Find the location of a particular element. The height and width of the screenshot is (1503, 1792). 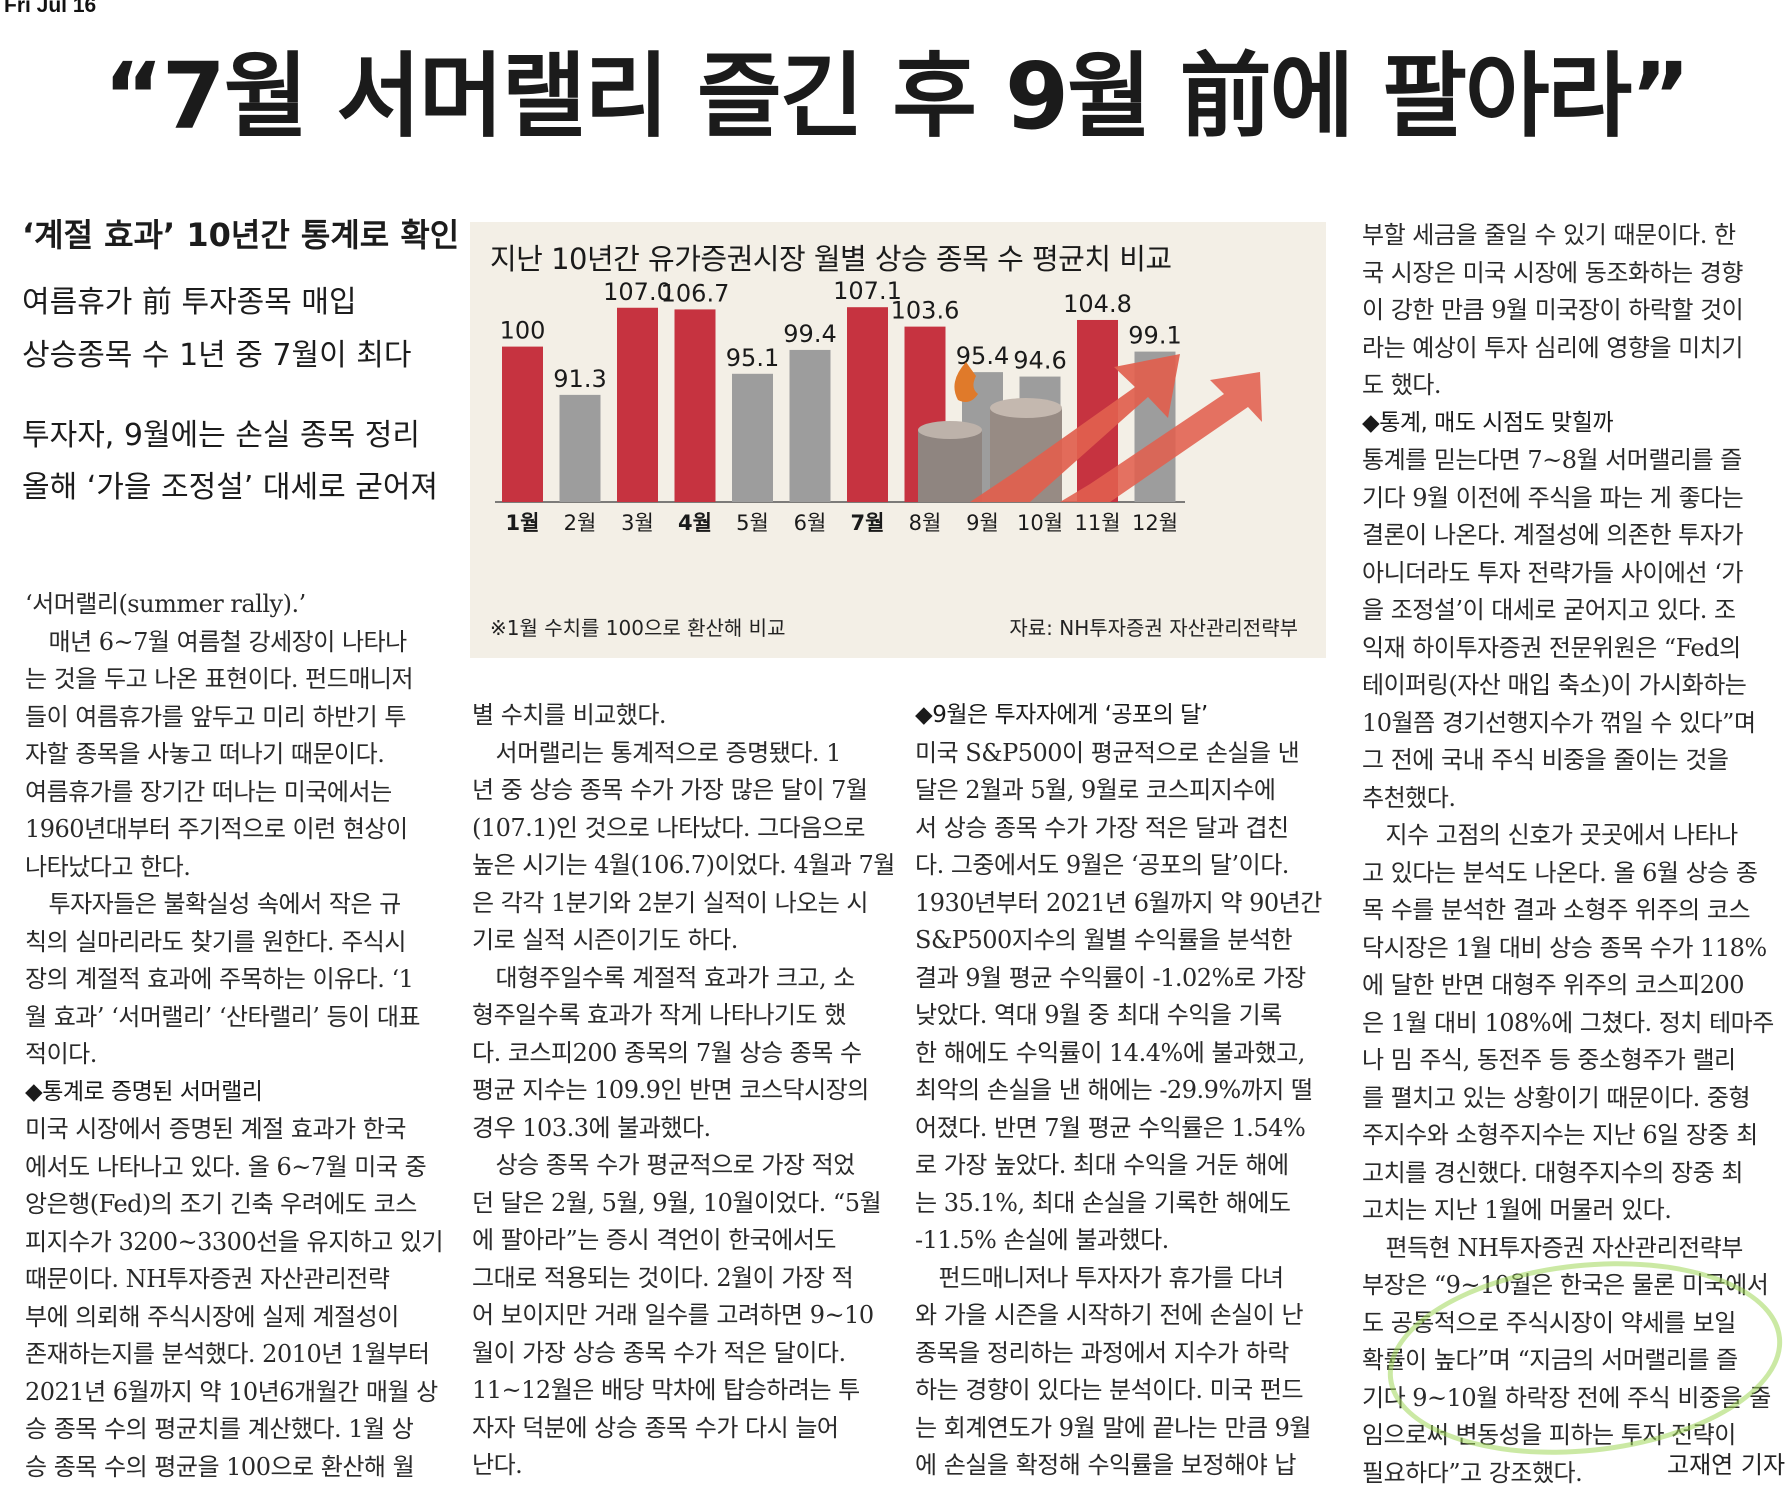

bar-4월 is located at coordinates (695, 405).